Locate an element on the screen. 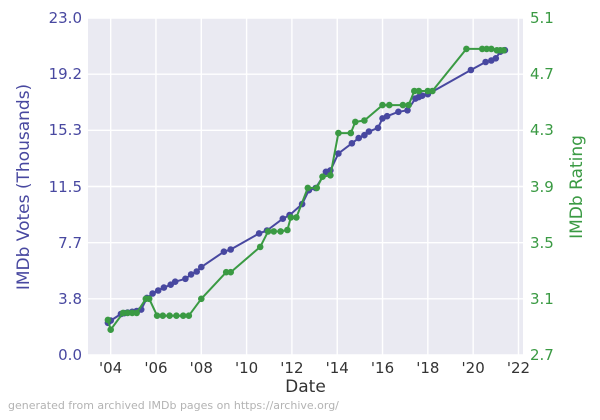  y-right-tick-label: 4.7 is located at coordinates (542, 74).